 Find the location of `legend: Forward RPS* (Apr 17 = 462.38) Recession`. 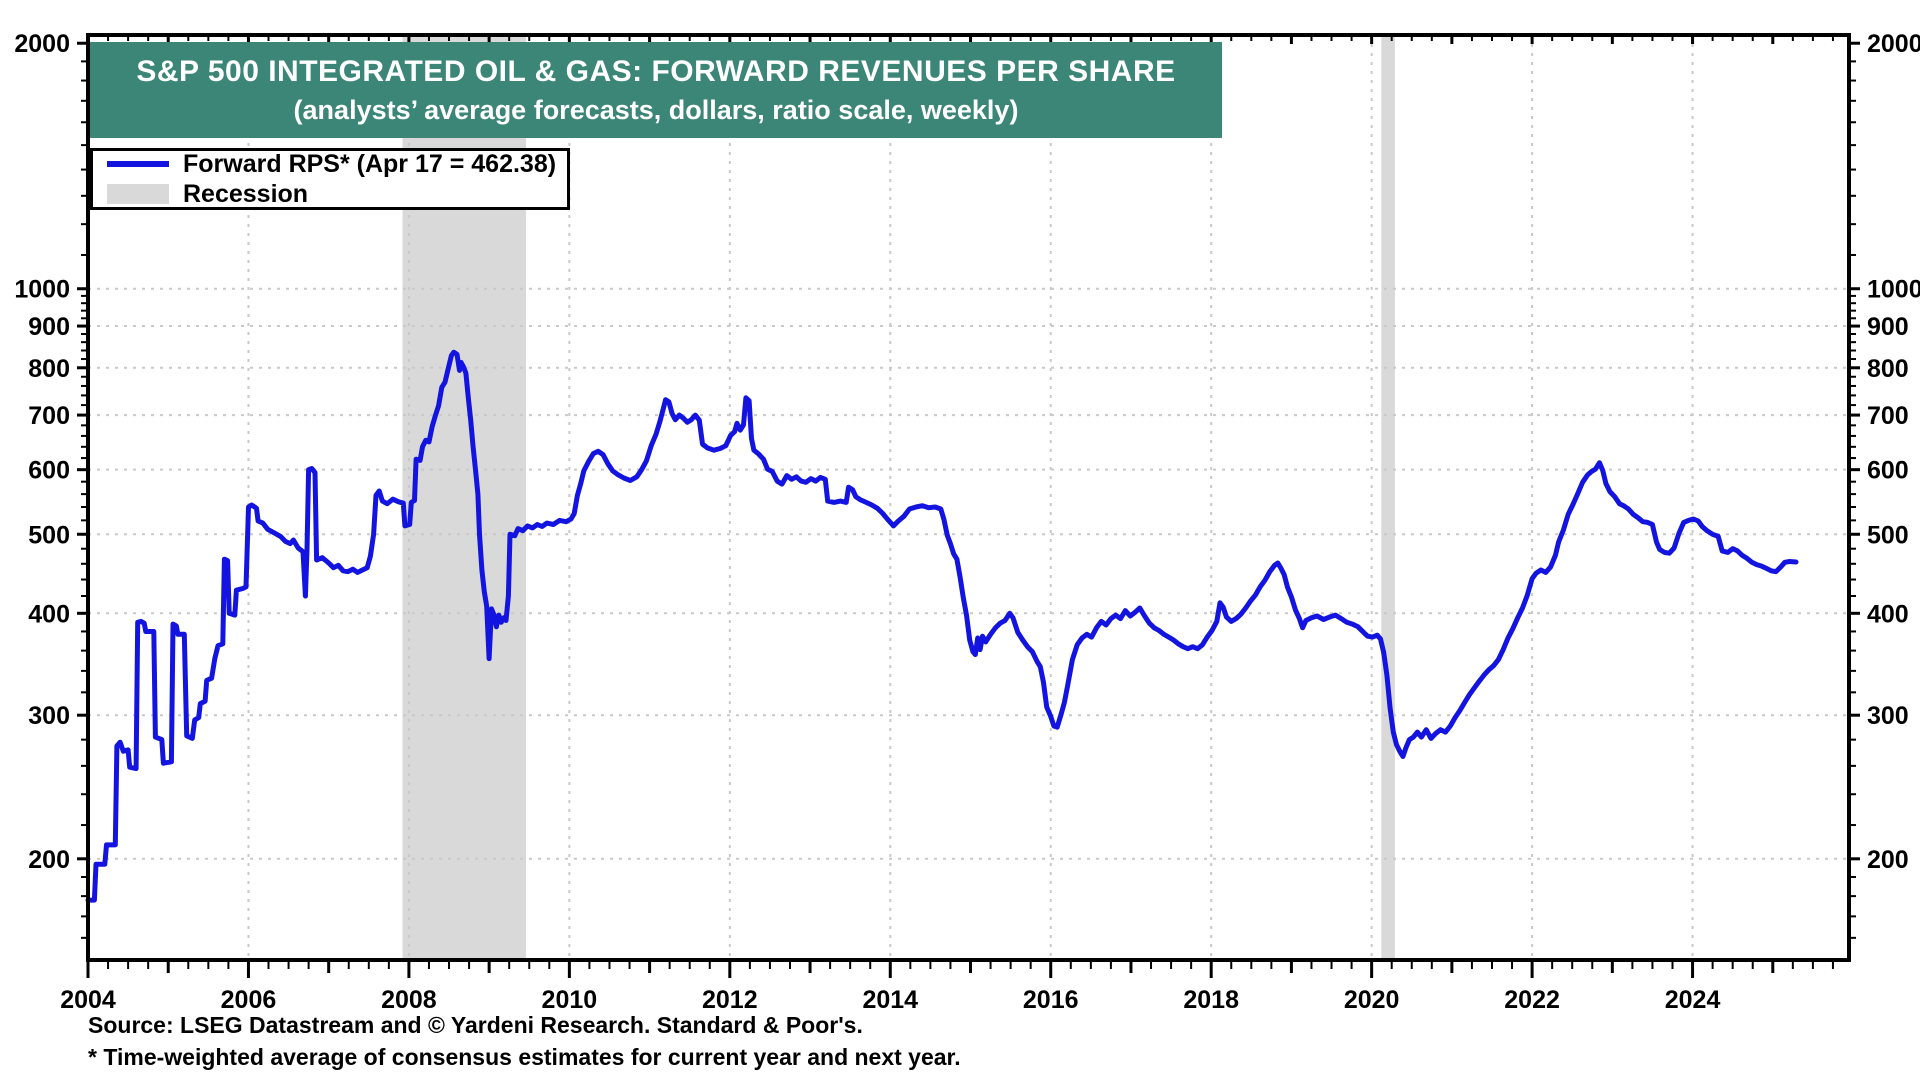

legend: Forward RPS* (Apr 17 = 462.38) Recession is located at coordinates (330, 179).